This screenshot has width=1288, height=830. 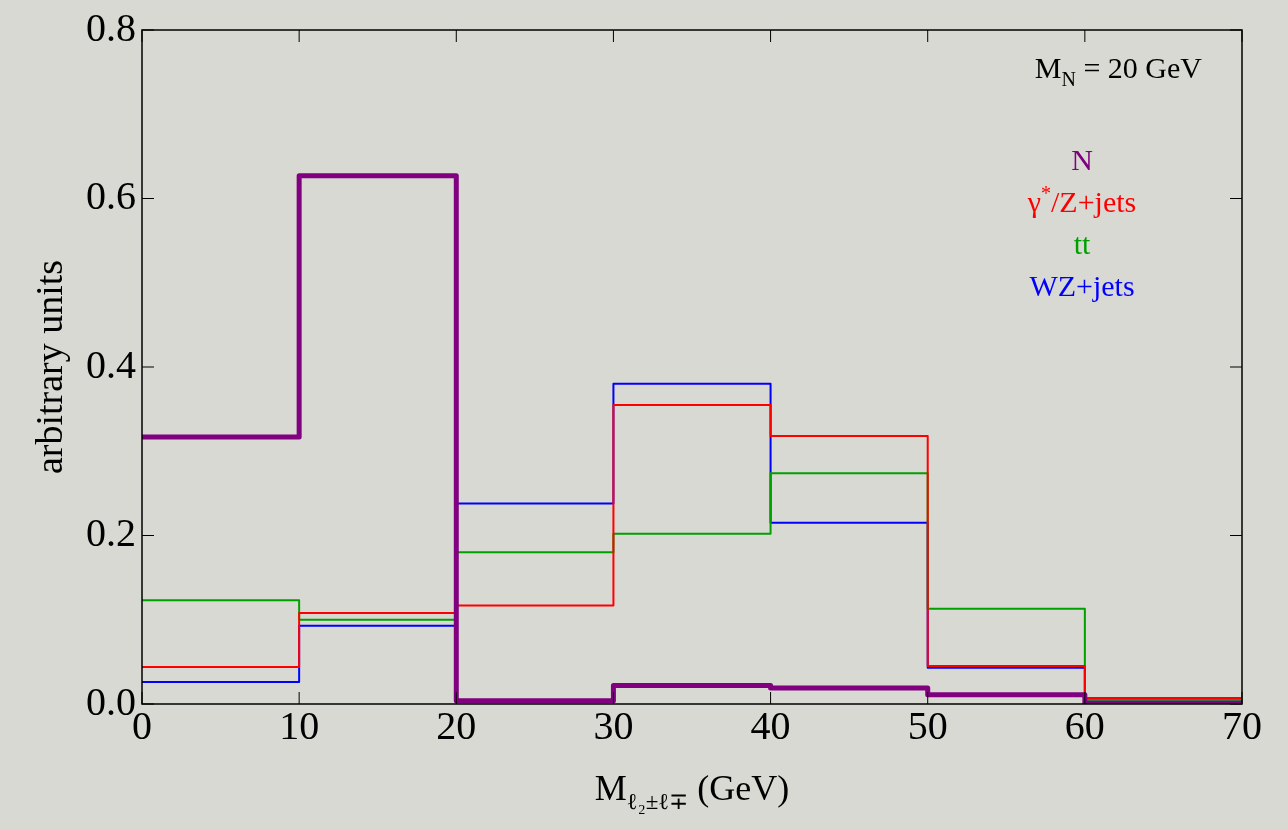 What do you see at coordinates (1082, 243) in the screenshot?
I see `text: tt` at bounding box center [1082, 243].